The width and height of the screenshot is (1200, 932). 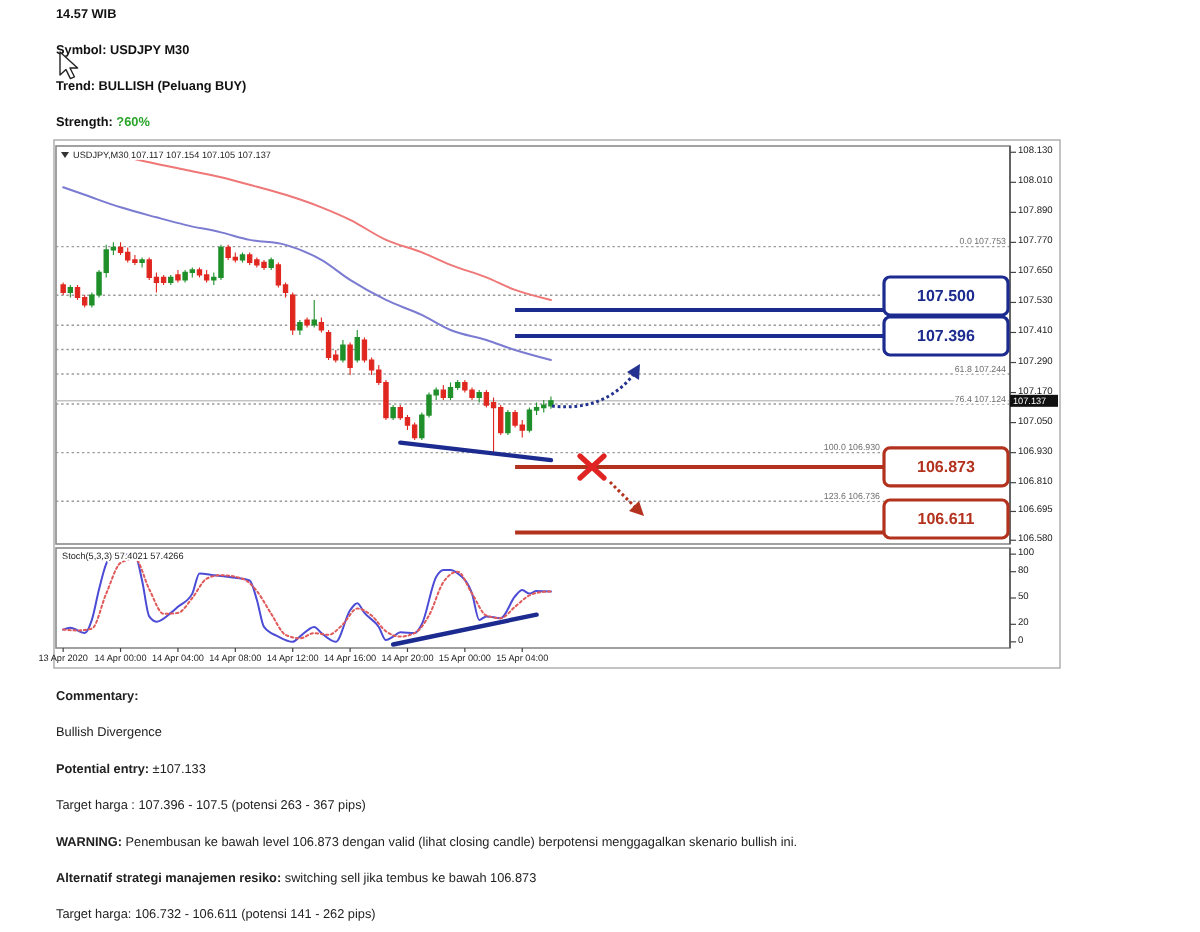 I want to click on ref-line-label: 107.396, so click(x=947, y=335).